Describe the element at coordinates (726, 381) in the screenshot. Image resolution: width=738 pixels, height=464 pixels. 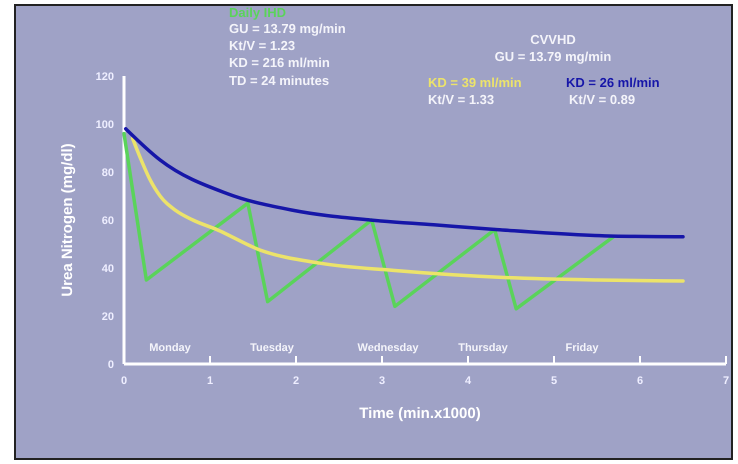
I see `x-tick-label: 7` at that location.